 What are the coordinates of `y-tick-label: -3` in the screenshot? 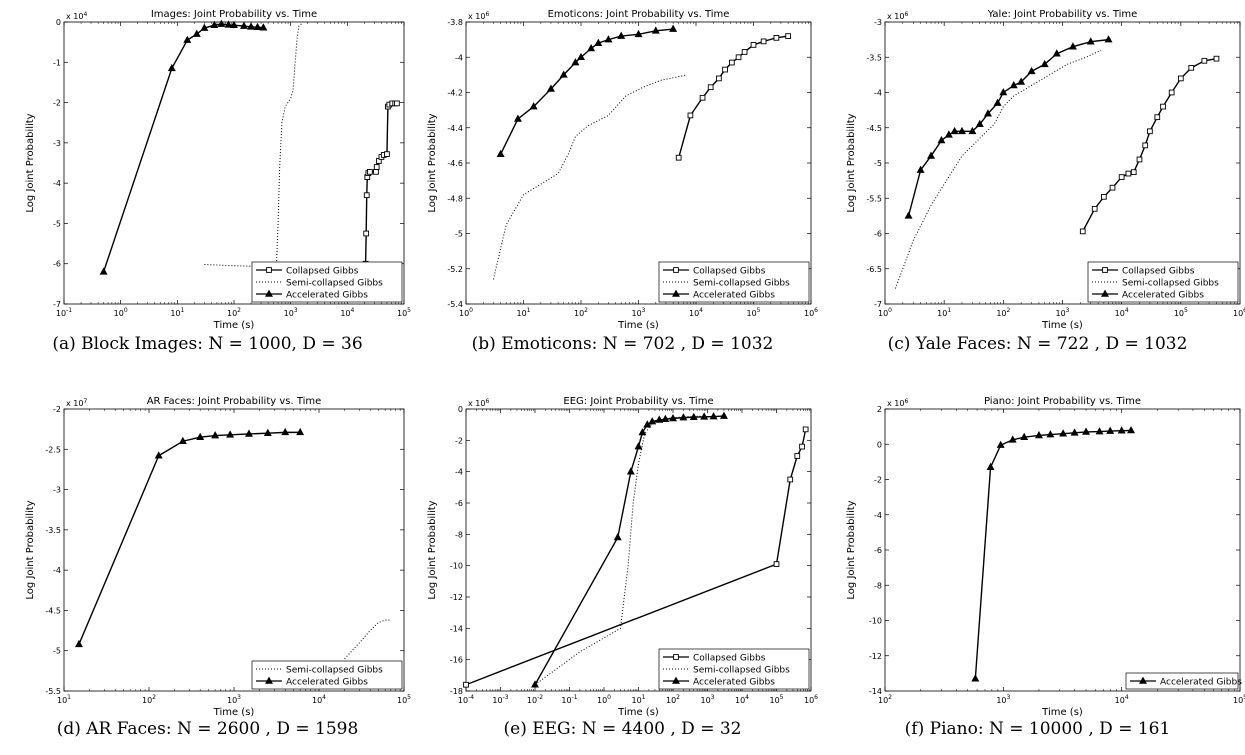 It's located at (57, 490).